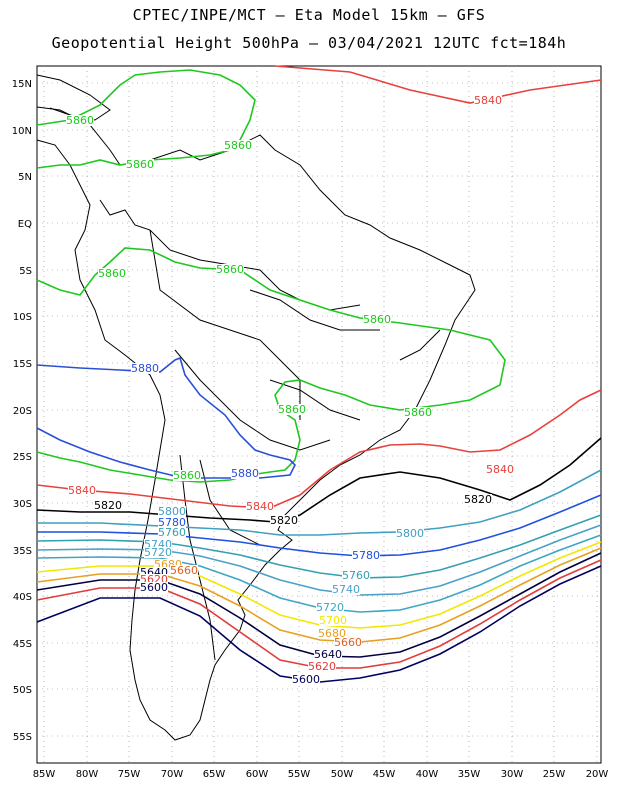  I want to click on contour-label: 5880, so click(245, 473).